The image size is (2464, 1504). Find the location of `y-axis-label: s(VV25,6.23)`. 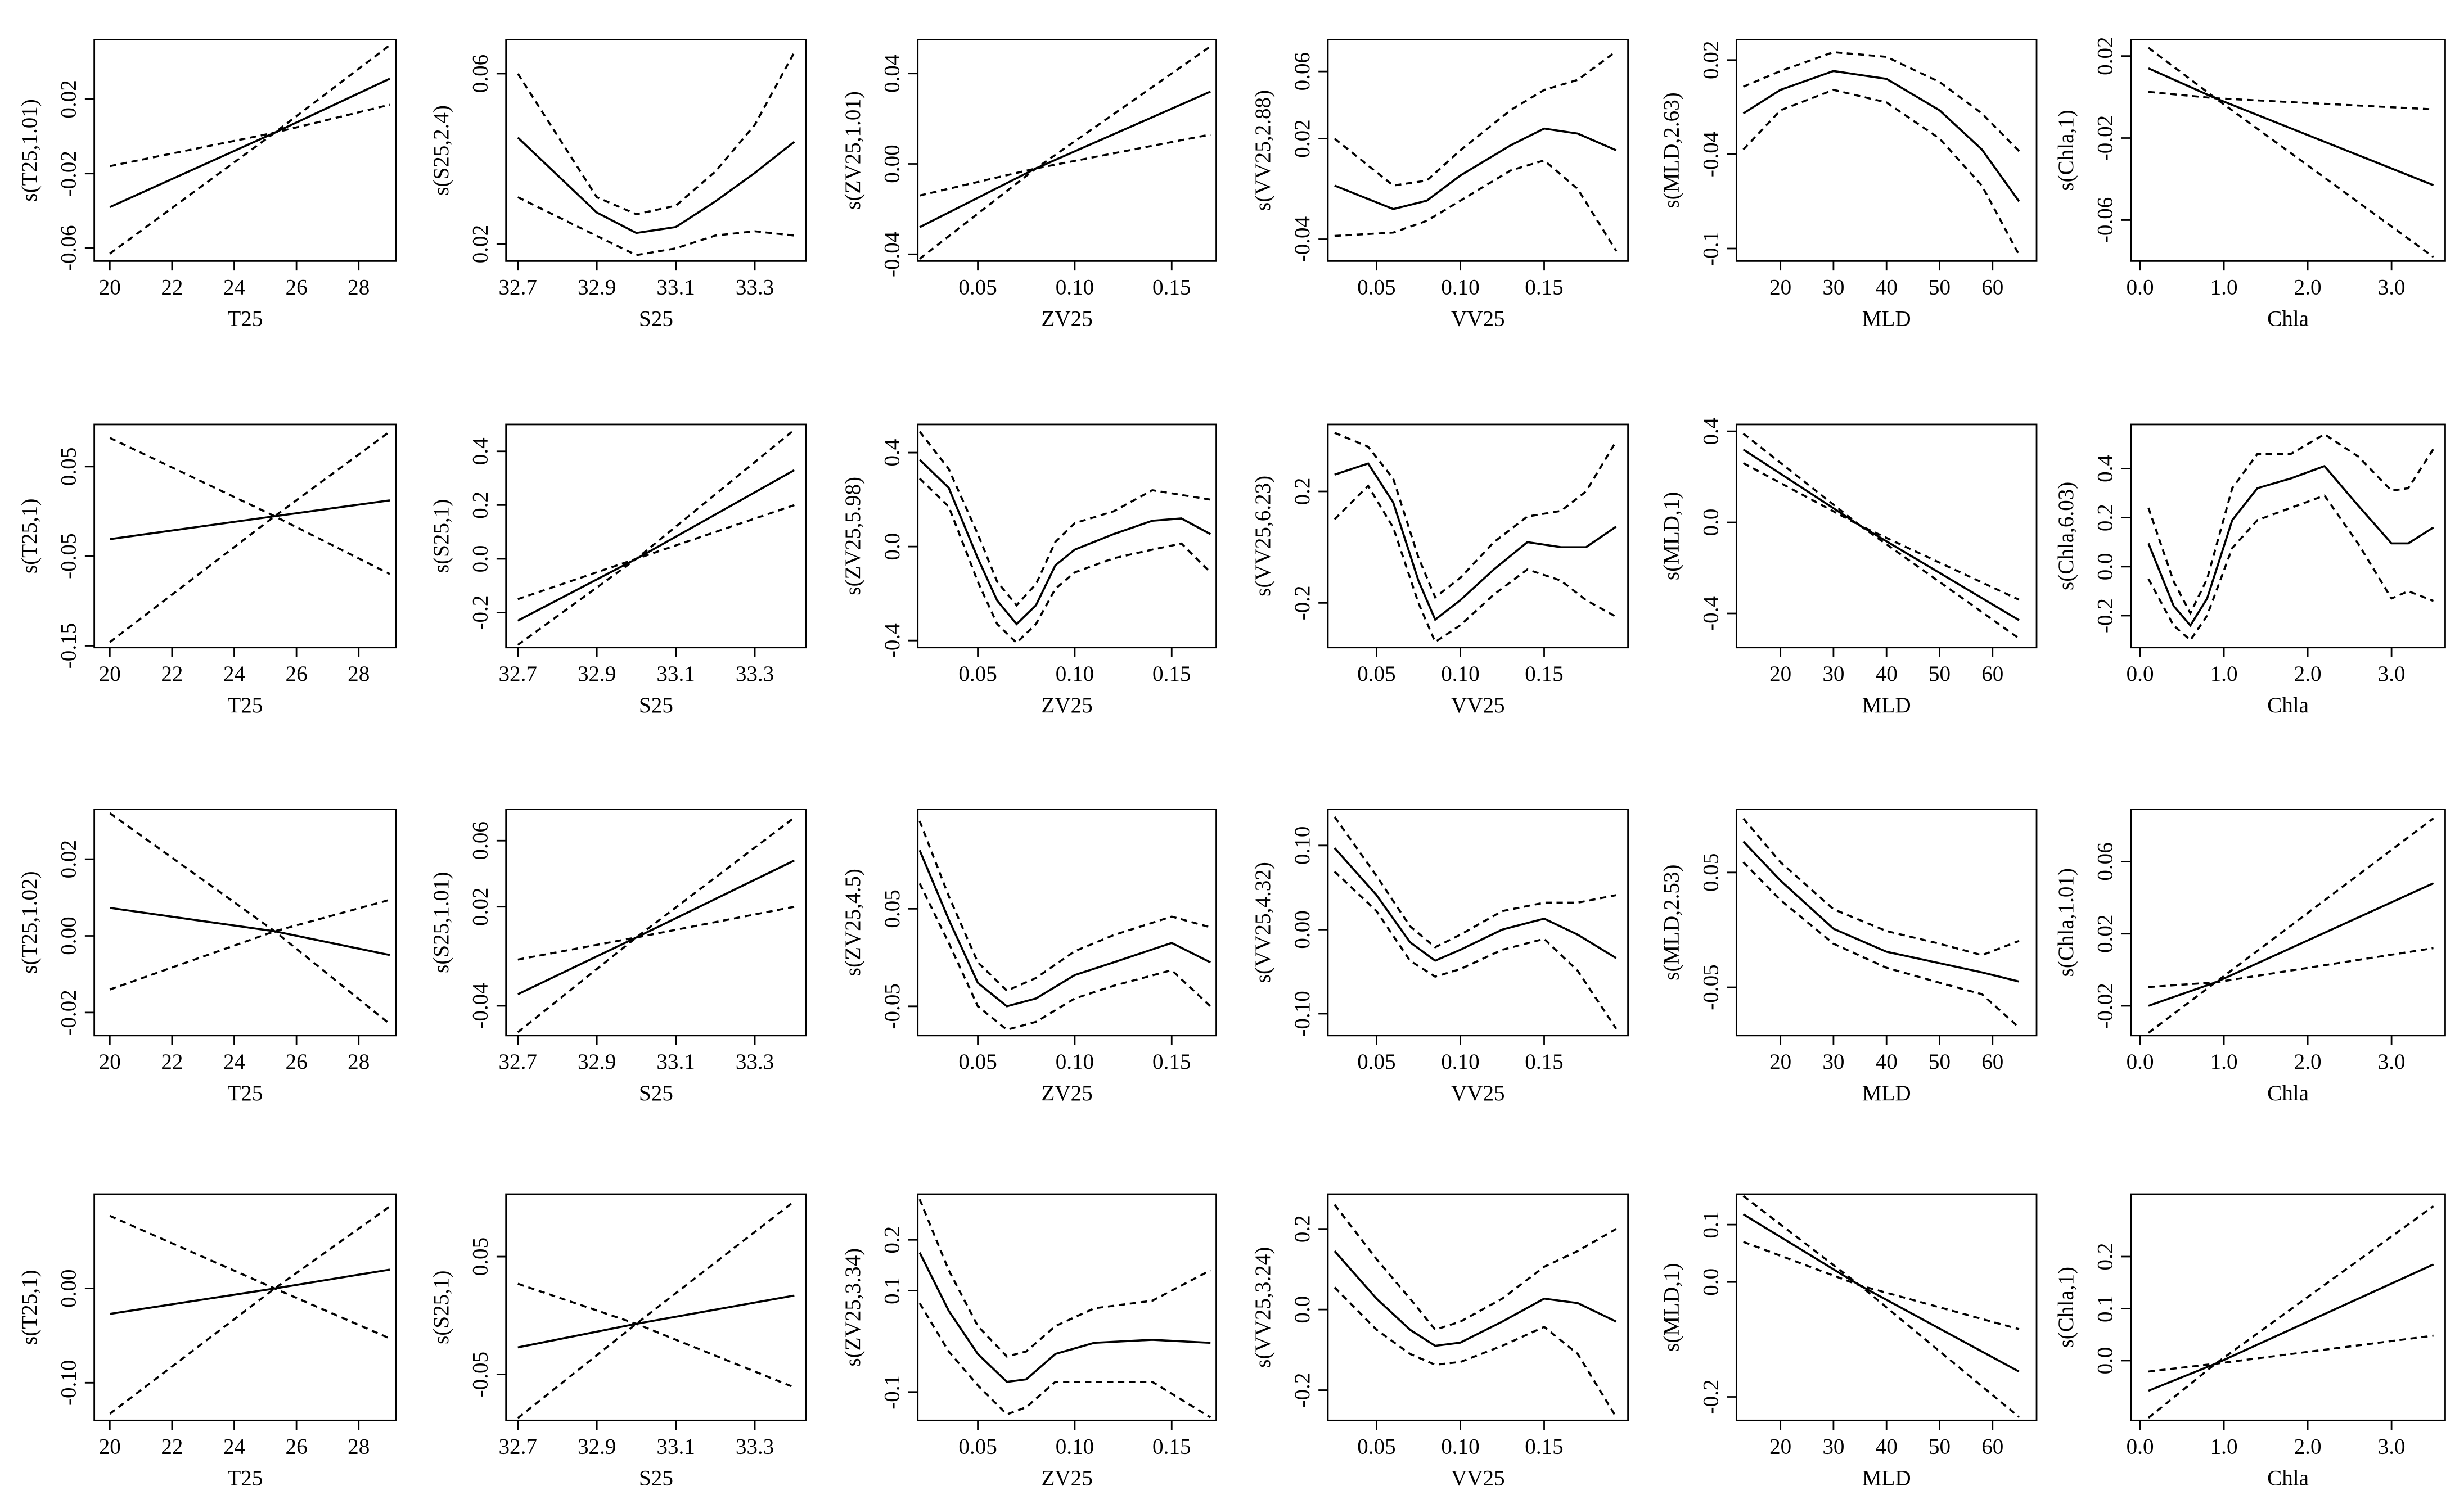

y-axis-label: s(VV25,6.23) is located at coordinates (1263, 536).